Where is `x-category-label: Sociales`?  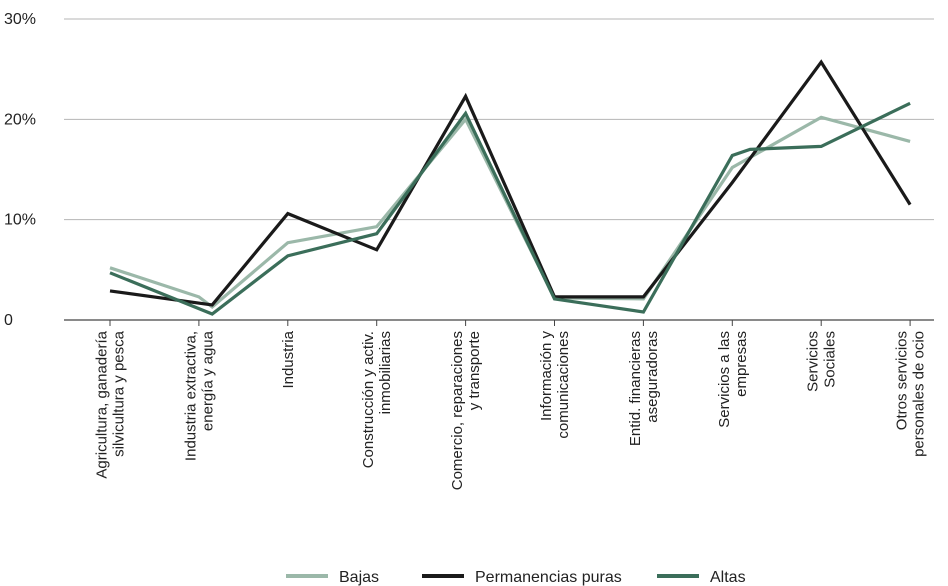 x-category-label: Sociales is located at coordinates (830, 359).